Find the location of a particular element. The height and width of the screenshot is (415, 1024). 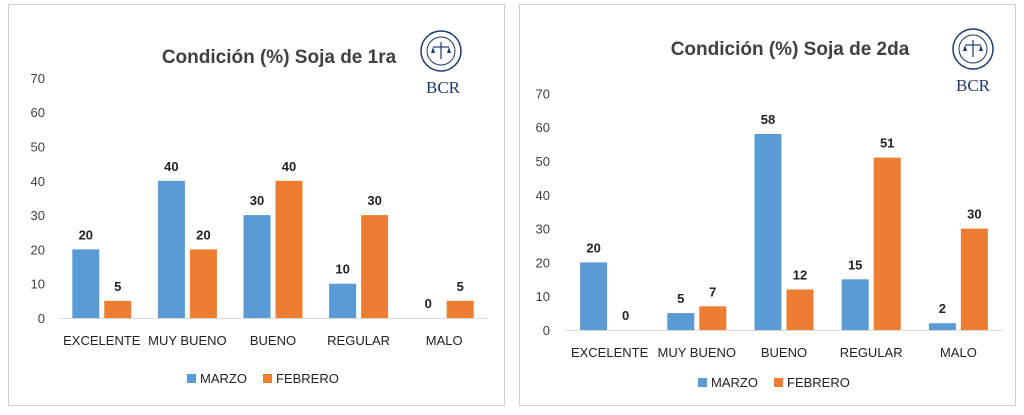

data-label-marzo: 40 is located at coordinates (171, 166).